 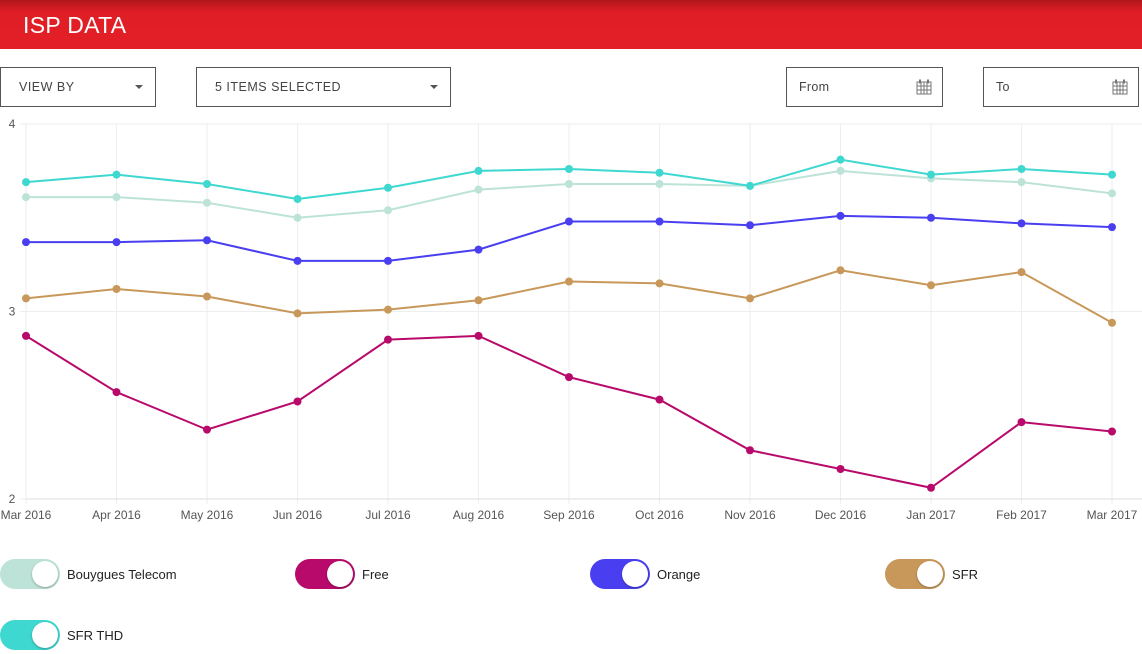 What do you see at coordinates (479, 515) in the screenshot?
I see `x-tick-label: Aug 2016` at bounding box center [479, 515].